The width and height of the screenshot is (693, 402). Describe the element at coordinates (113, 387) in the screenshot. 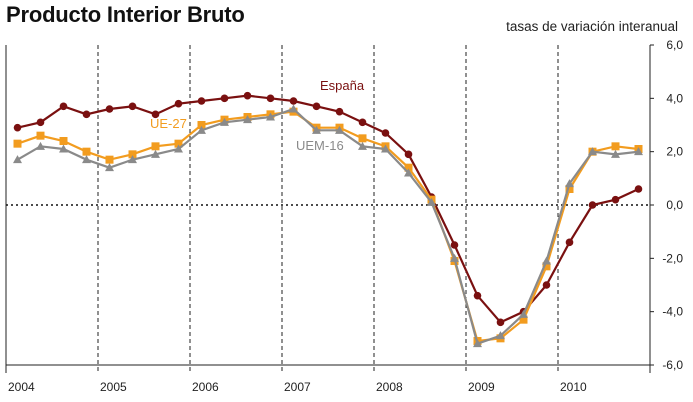

I see `x-tick-label: 2005` at that location.